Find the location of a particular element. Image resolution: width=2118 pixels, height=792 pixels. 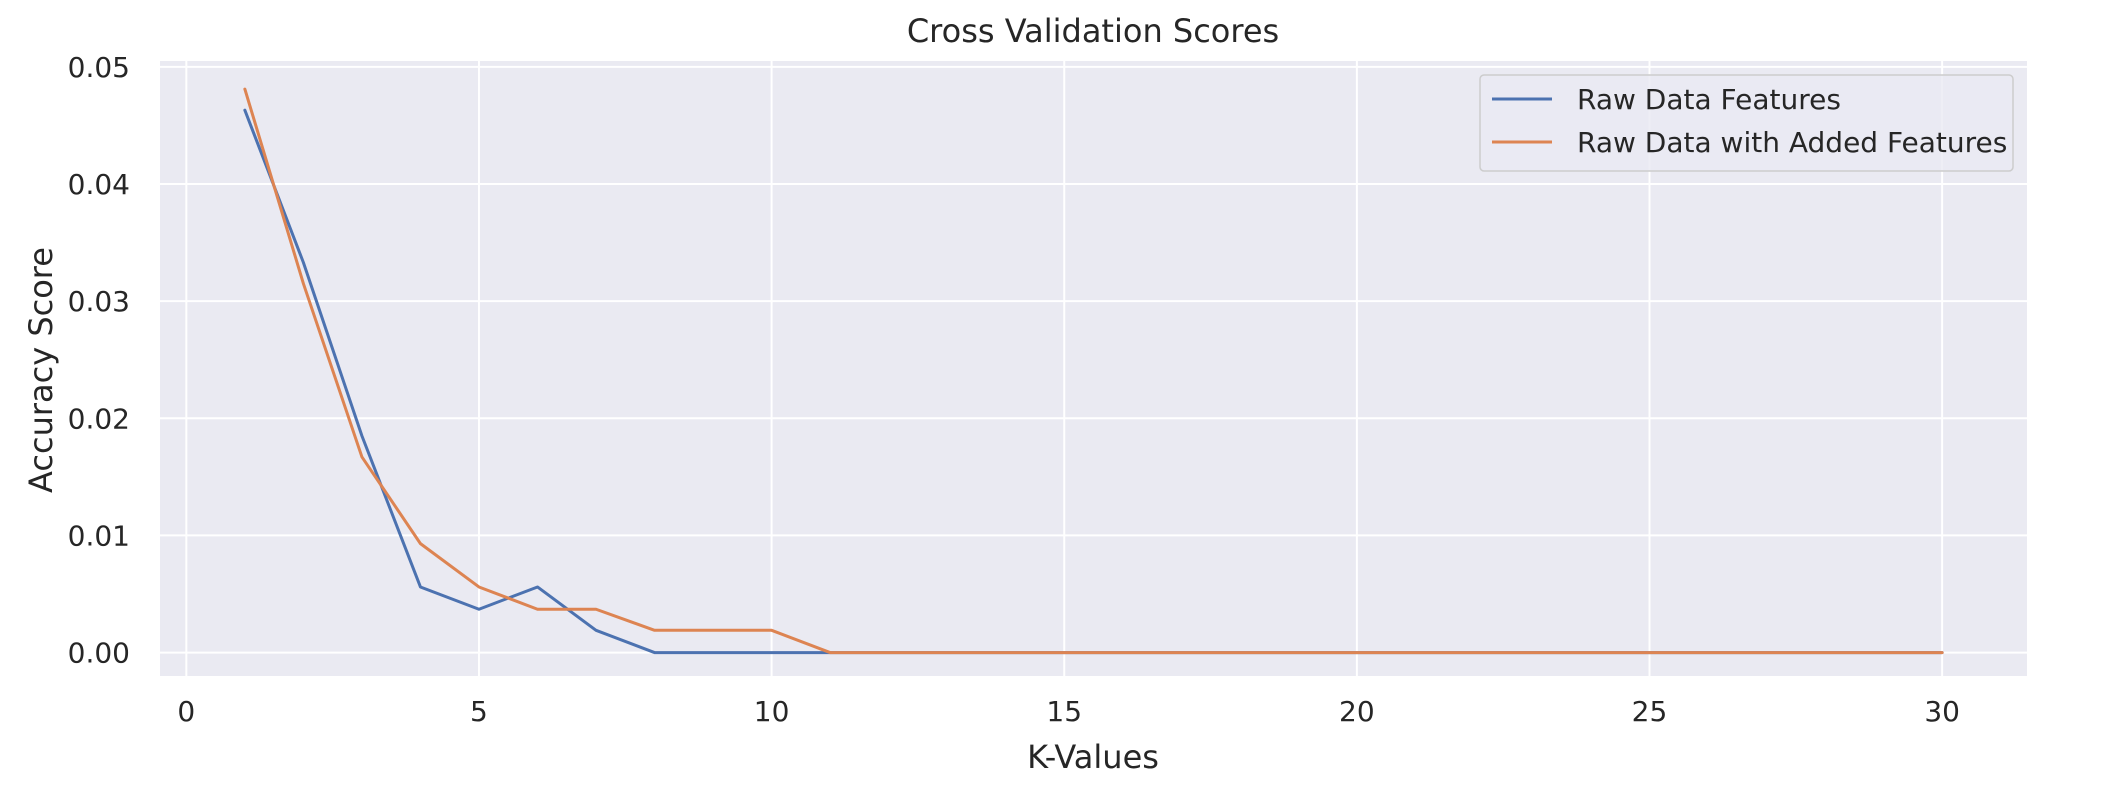

y-tick-label: 0.00 is located at coordinates (99, 653).